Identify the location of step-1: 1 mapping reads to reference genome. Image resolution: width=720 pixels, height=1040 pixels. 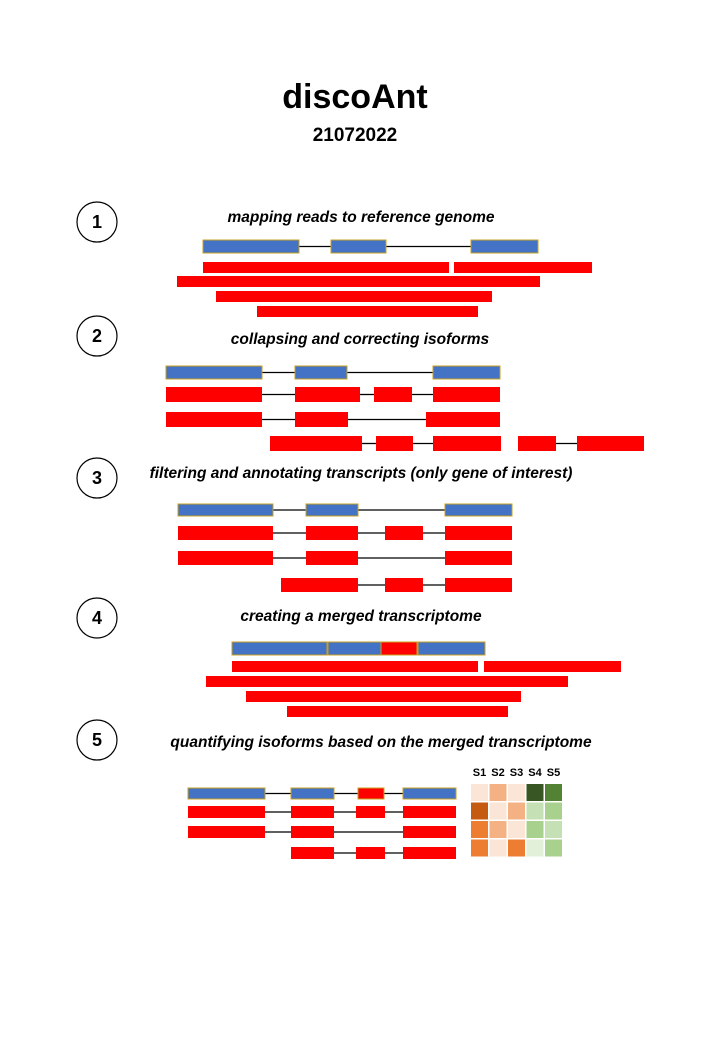
(334, 259).